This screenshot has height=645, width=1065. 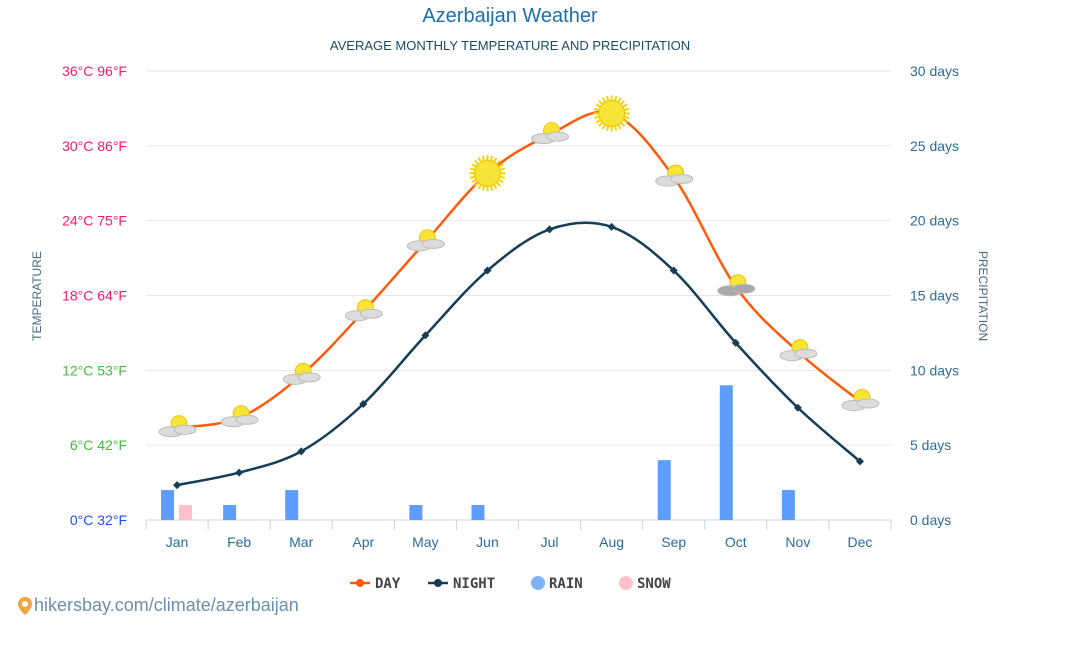 What do you see at coordinates (930, 445) in the screenshot?
I see `y2-tick-label: 5 days` at bounding box center [930, 445].